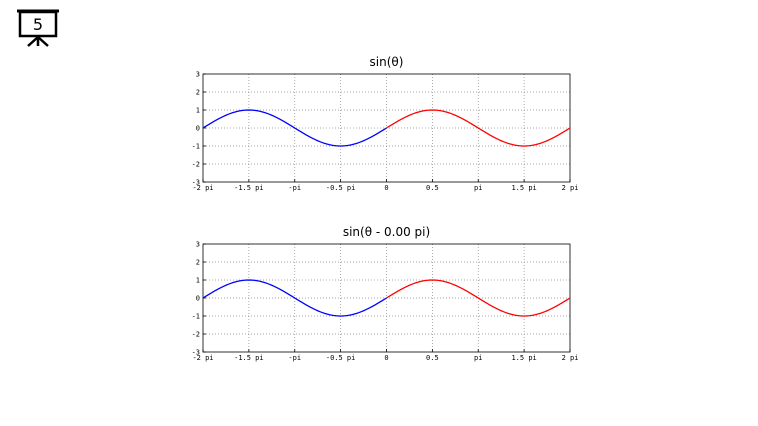 This screenshot has height=426, width=758. What do you see at coordinates (33, 41) in the screenshot?
I see `board-leg-left-icon` at bounding box center [33, 41].